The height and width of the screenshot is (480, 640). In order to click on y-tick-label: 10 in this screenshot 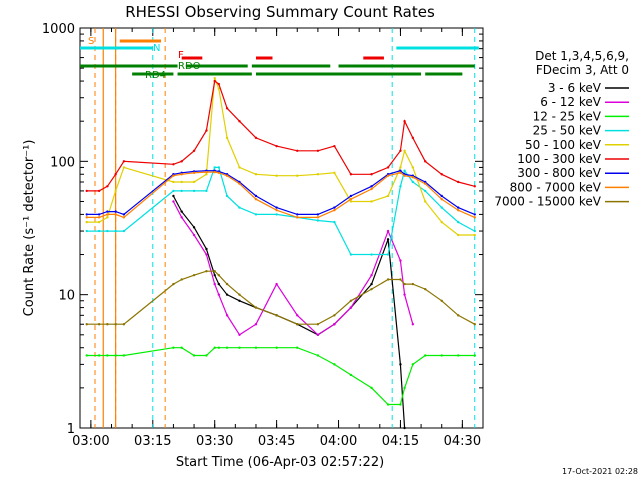, I will do `click(66, 296)`.